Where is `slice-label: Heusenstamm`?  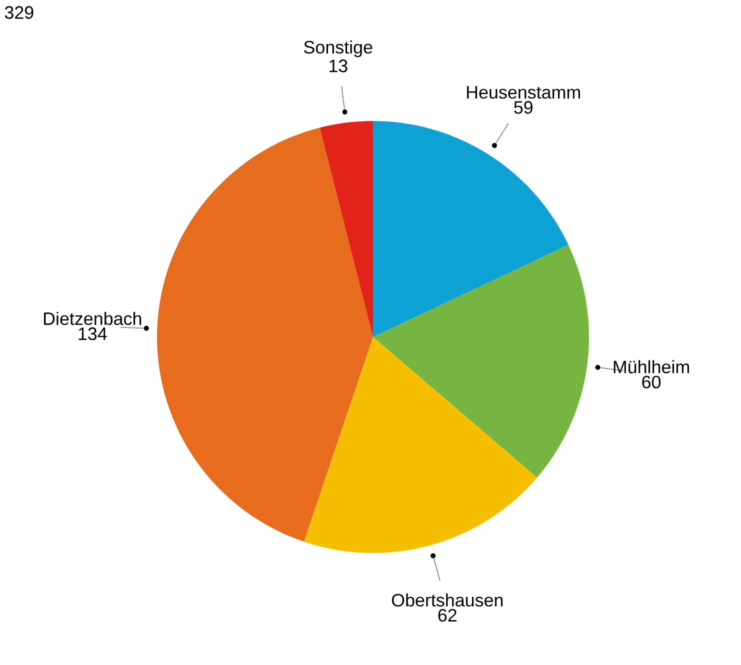 slice-label: Heusenstamm is located at coordinates (523, 92).